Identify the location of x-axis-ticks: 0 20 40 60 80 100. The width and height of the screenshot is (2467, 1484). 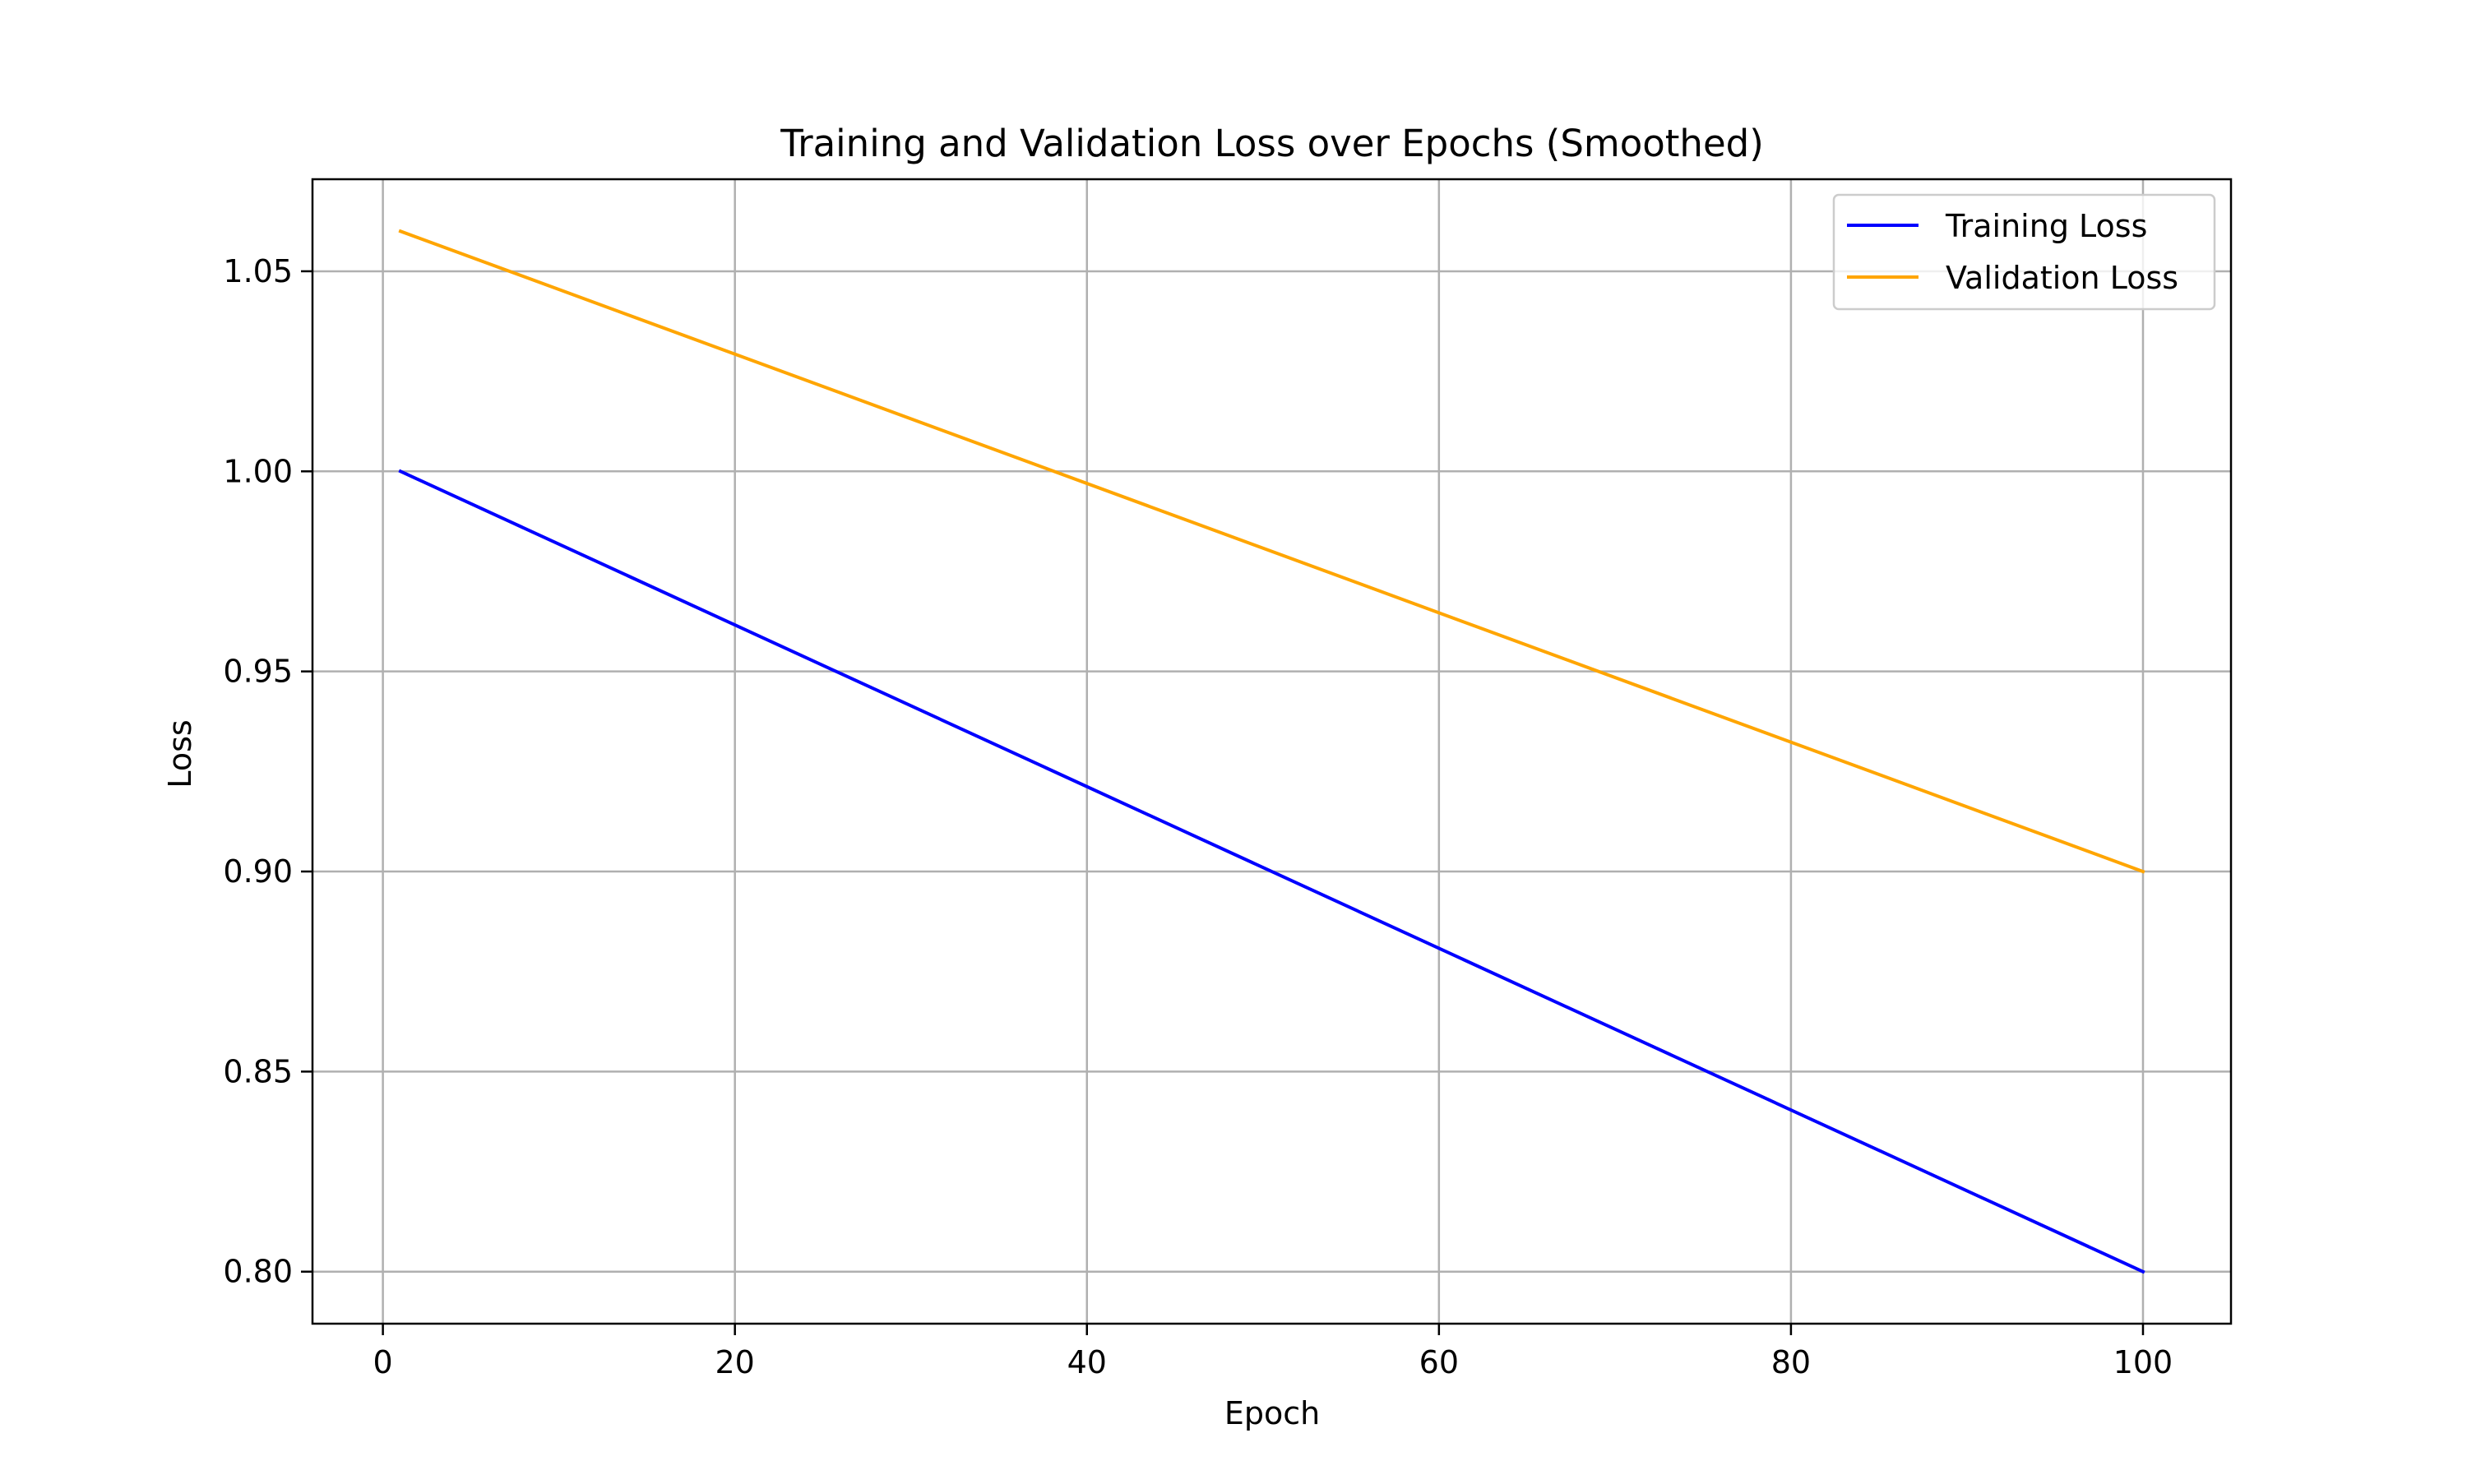
(1273, 1352).